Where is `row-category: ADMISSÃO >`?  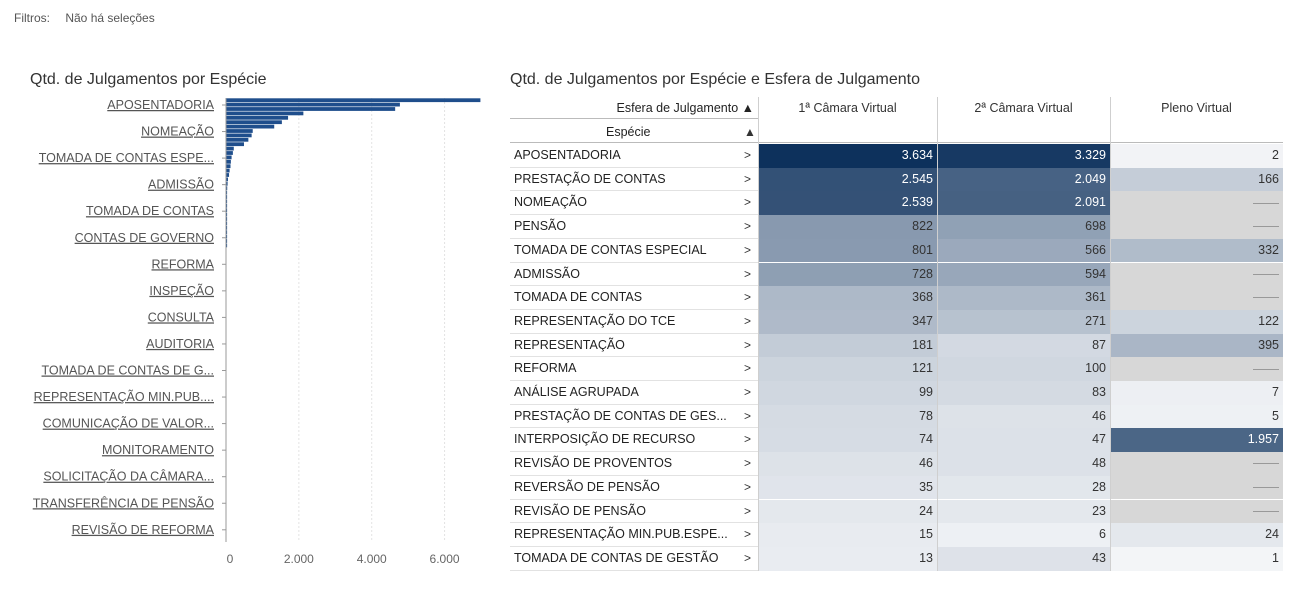 row-category: ADMISSÃO > is located at coordinates (634, 275).